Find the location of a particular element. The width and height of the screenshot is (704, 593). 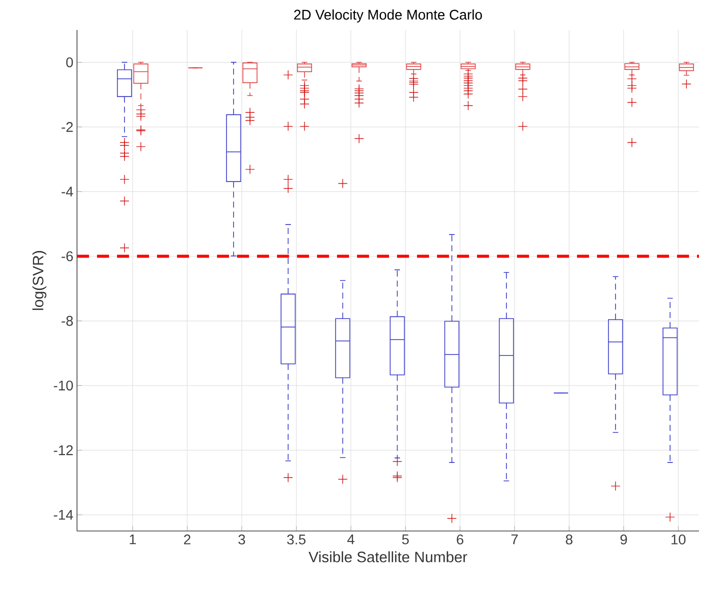

x-tick-label: 1 is located at coordinates (133, 539).